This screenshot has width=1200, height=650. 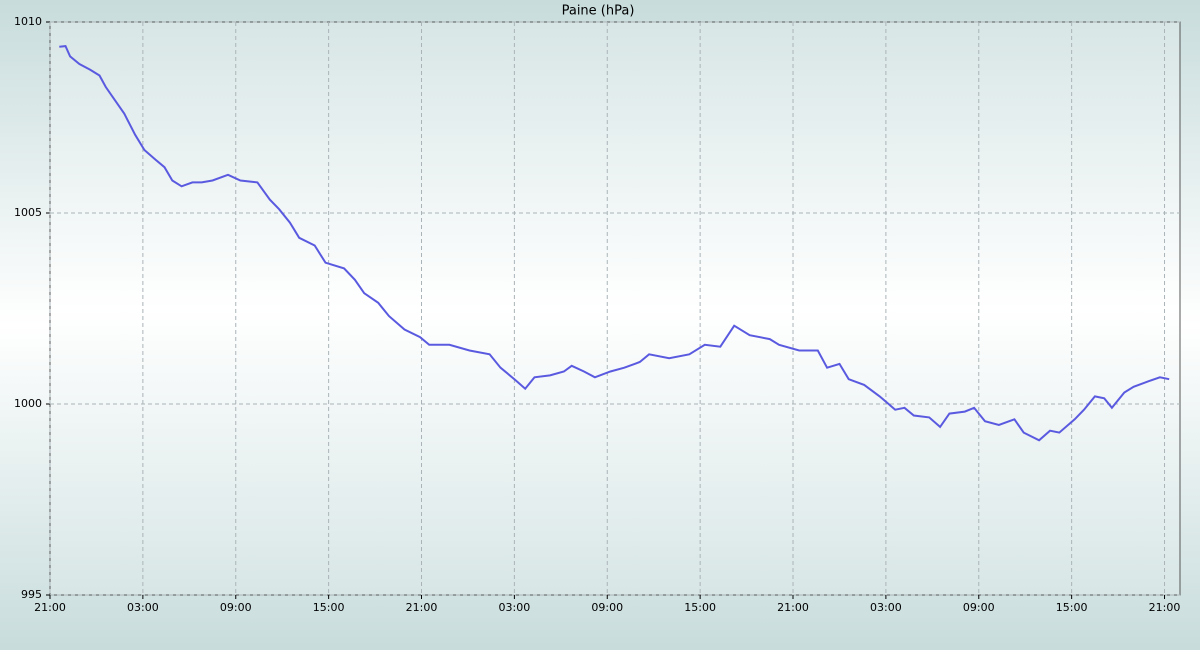 I want to click on chart-title: Paine (hPa), so click(x=598, y=11).